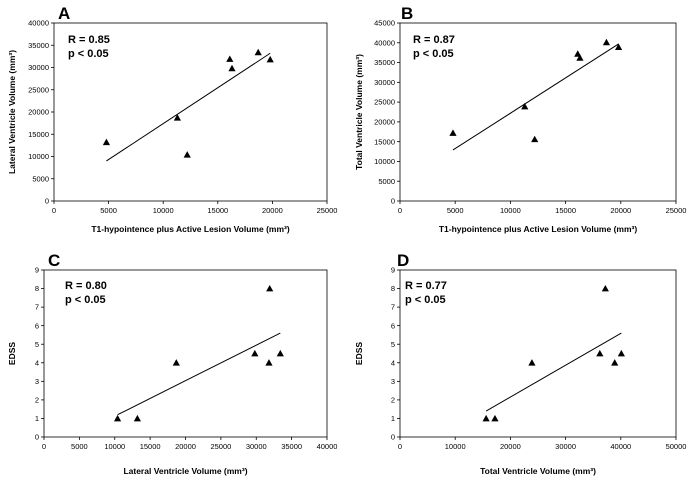 The width and height of the screenshot is (700, 486). Describe the element at coordinates (407, 13) in the screenshot. I see `panel-letter: B` at that location.